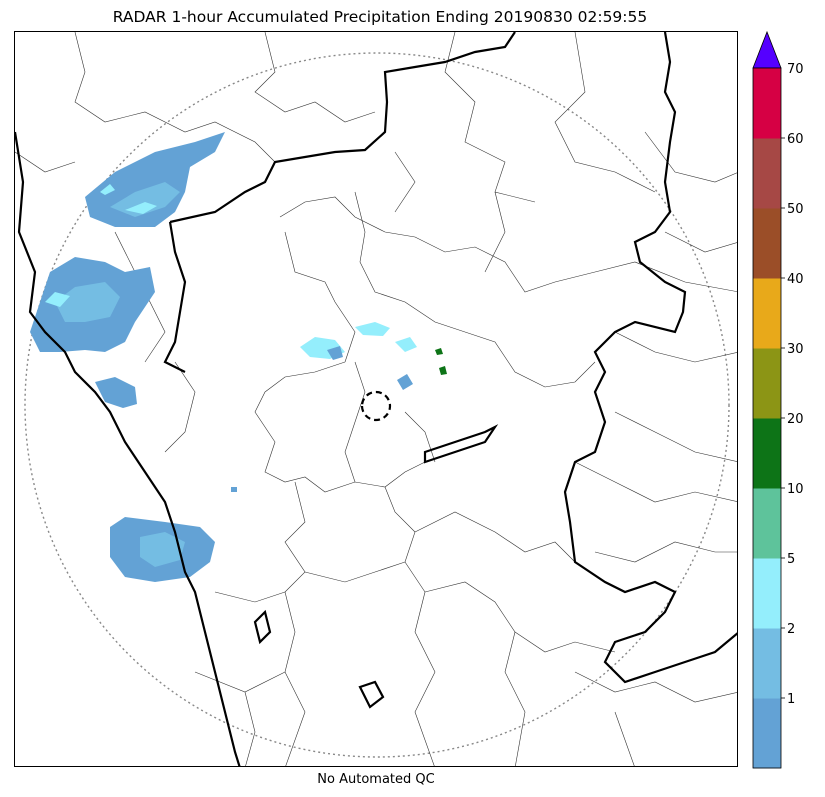 The image size is (825, 797). I want to click on colorbar-tick-label: 50, so click(795, 209).